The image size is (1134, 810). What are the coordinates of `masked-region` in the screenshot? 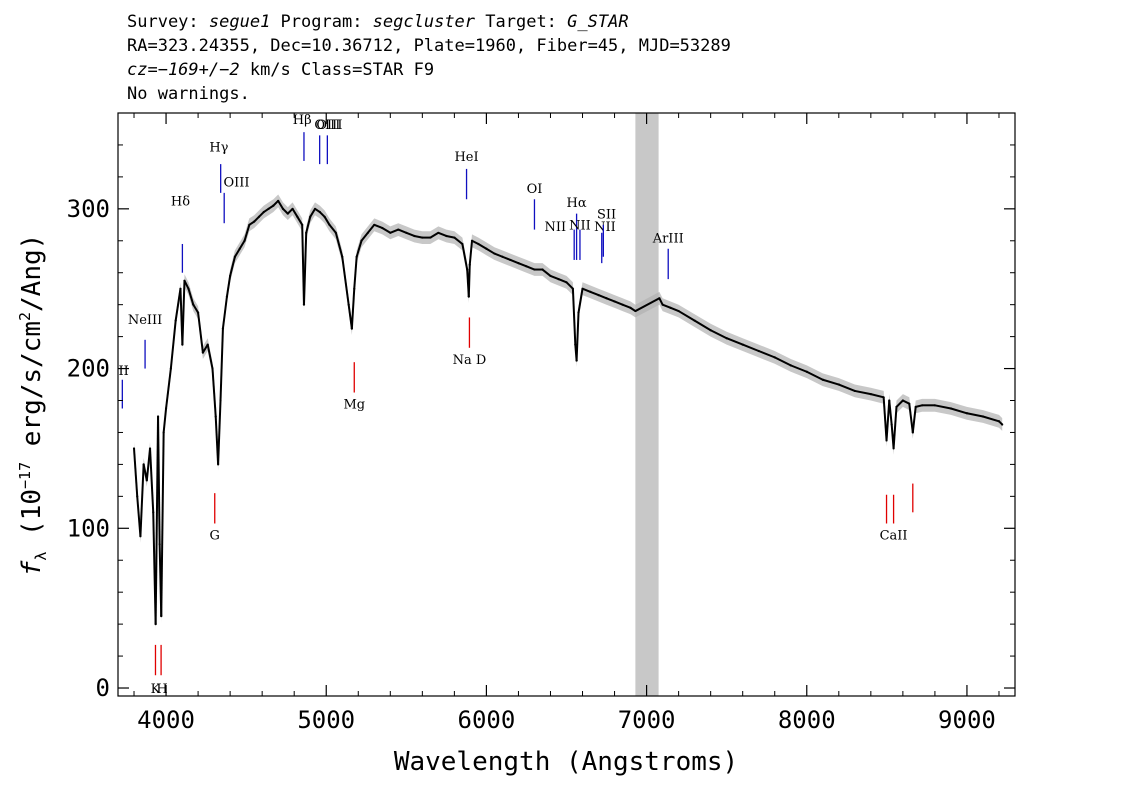 It's located at (647, 404).